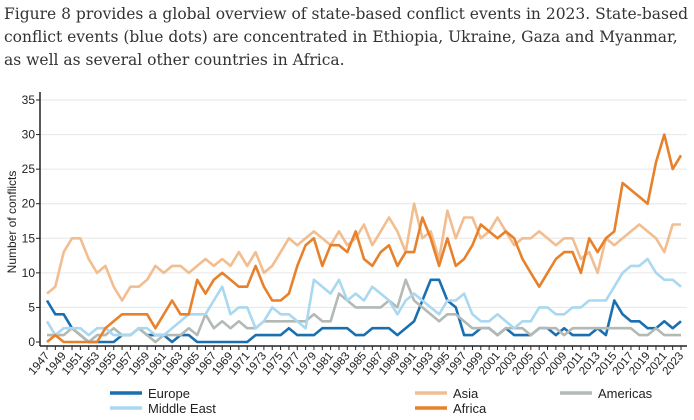 The width and height of the screenshot is (694, 420). Describe the element at coordinates (466, 393) in the screenshot. I see `legend-label-asia: Asia` at that location.